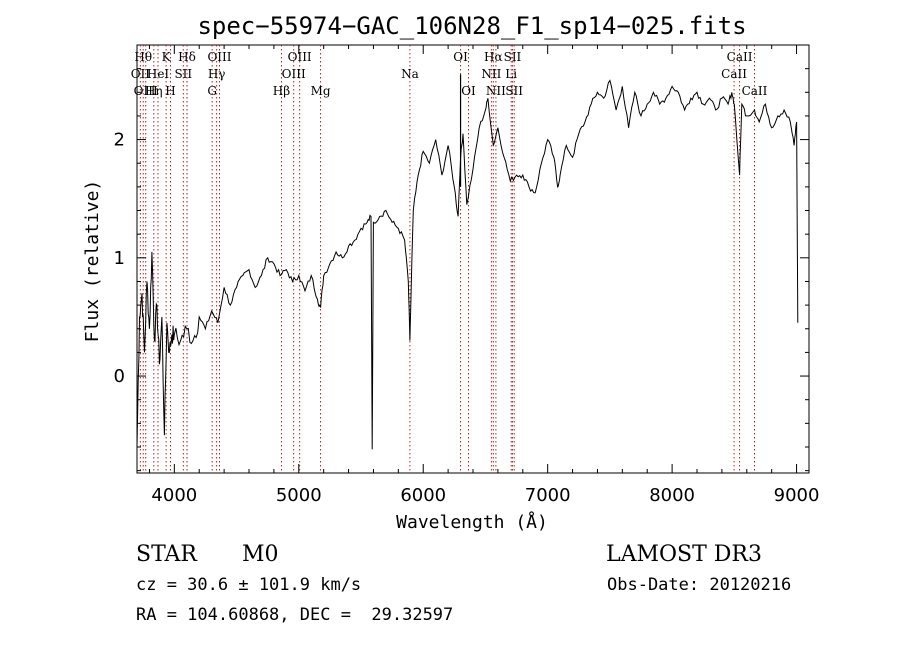  I want to click on line-marker-label: Hδ, so click(187, 57).